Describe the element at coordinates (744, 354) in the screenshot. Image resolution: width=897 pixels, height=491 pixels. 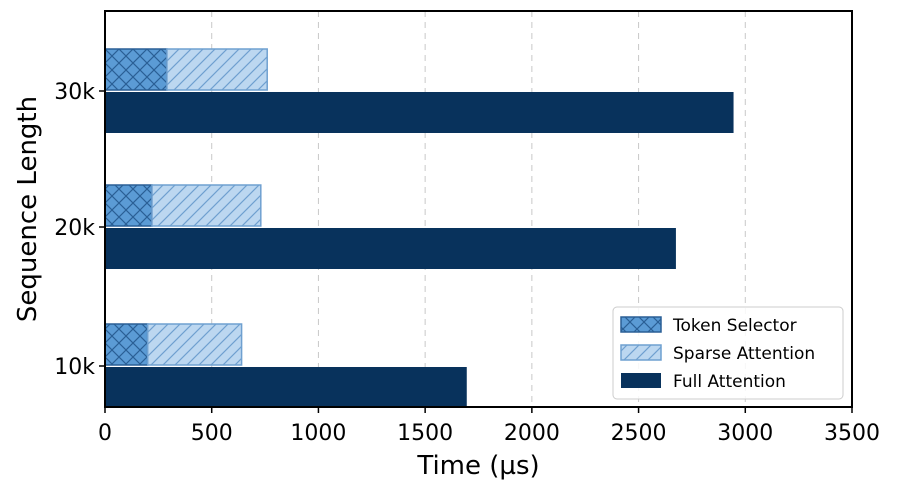
I see `legend-label-sparse-attention: Sparse Attention` at that location.